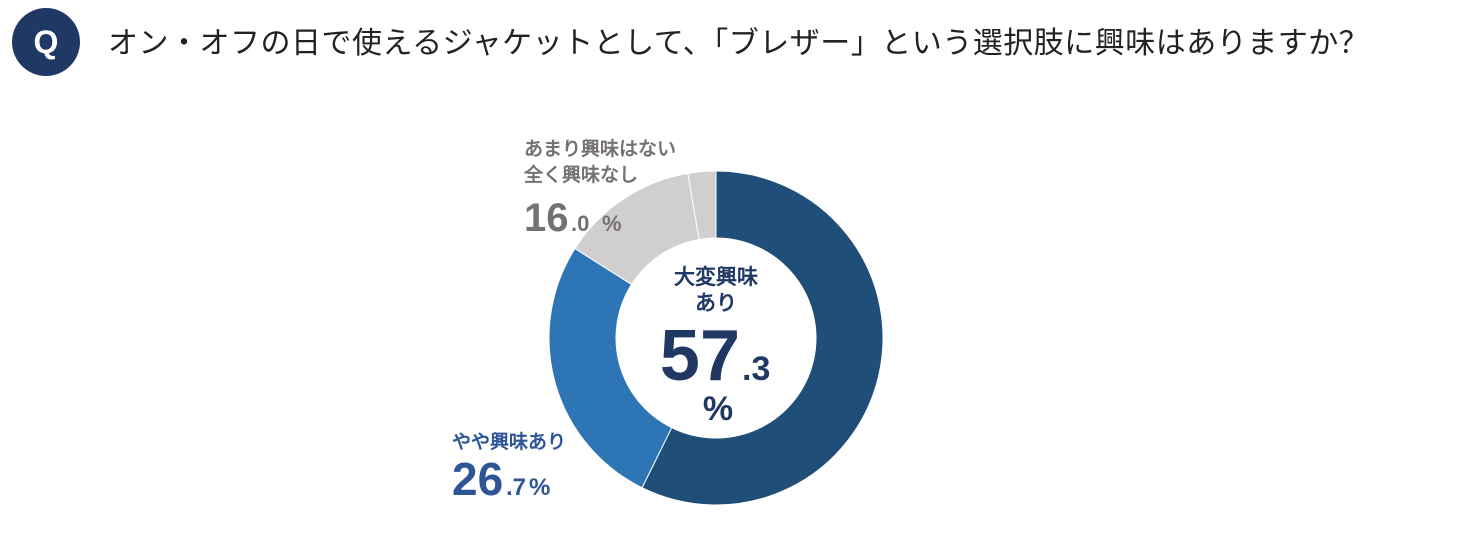 The image size is (1468, 537). I want to click on label-somewhat-interested-line1: やや興味あり, so click(509, 442).